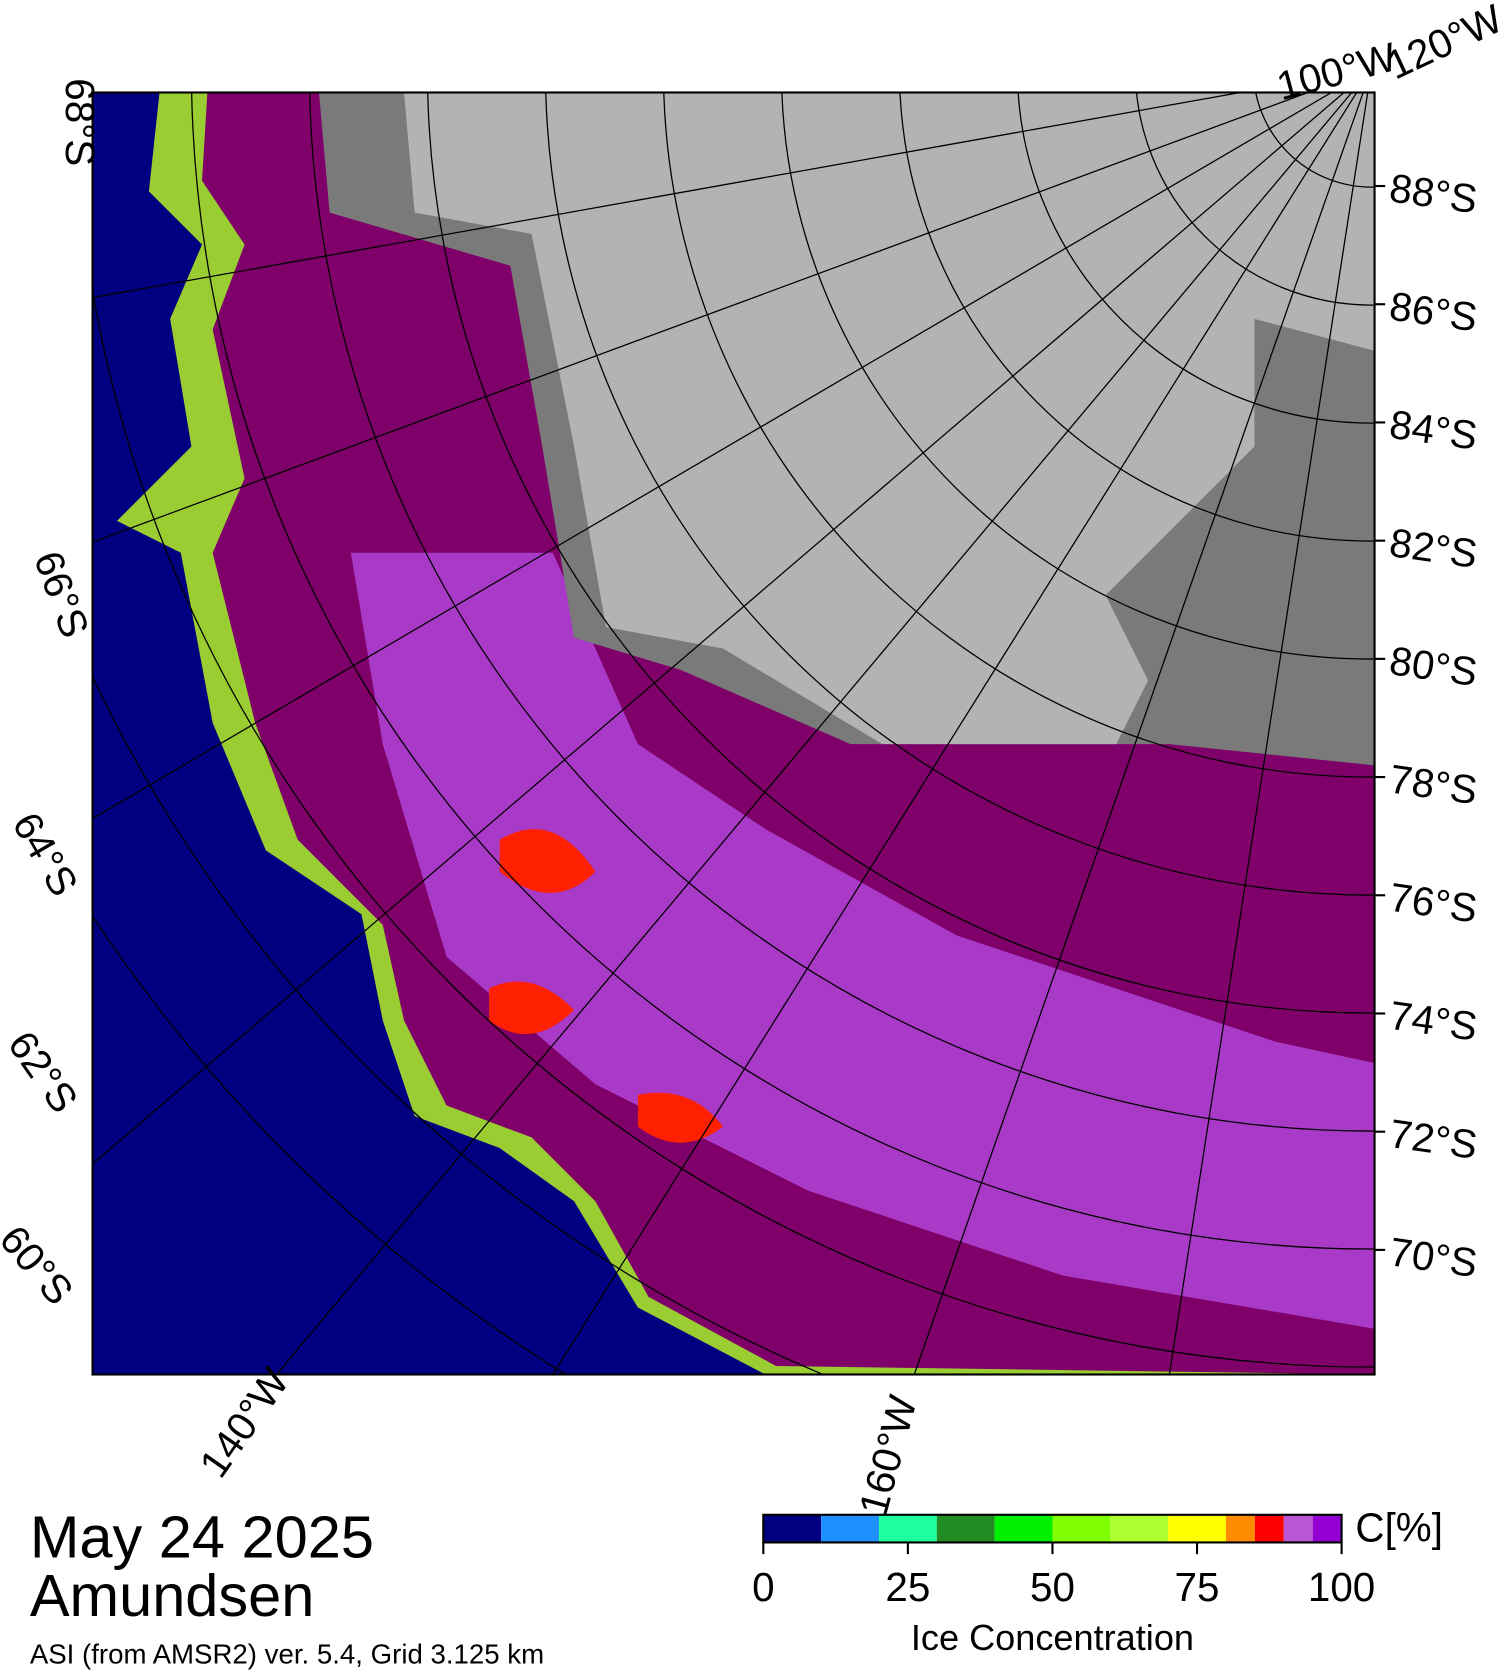 The width and height of the screenshot is (1499, 1670). Describe the element at coordinates (888, 1455) in the screenshot. I see `lon-label: 160°W` at that location.